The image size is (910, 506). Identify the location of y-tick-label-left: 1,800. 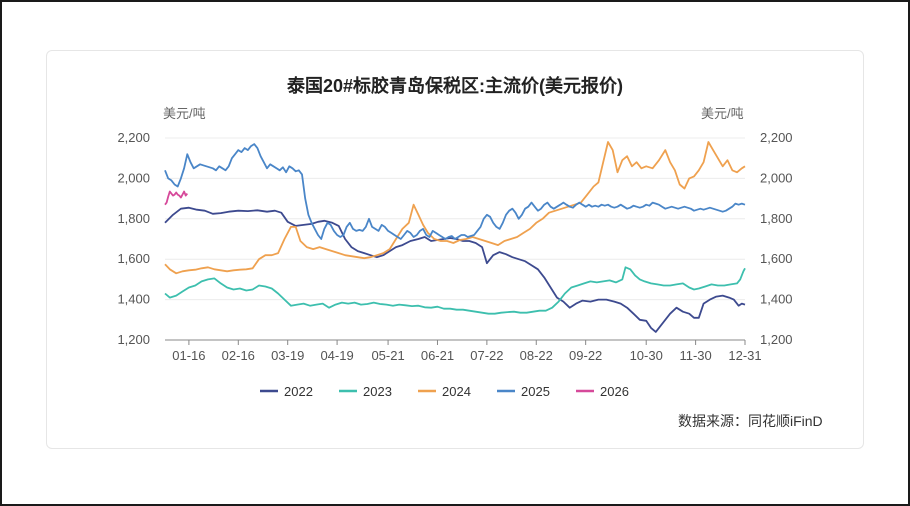
(133, 218).